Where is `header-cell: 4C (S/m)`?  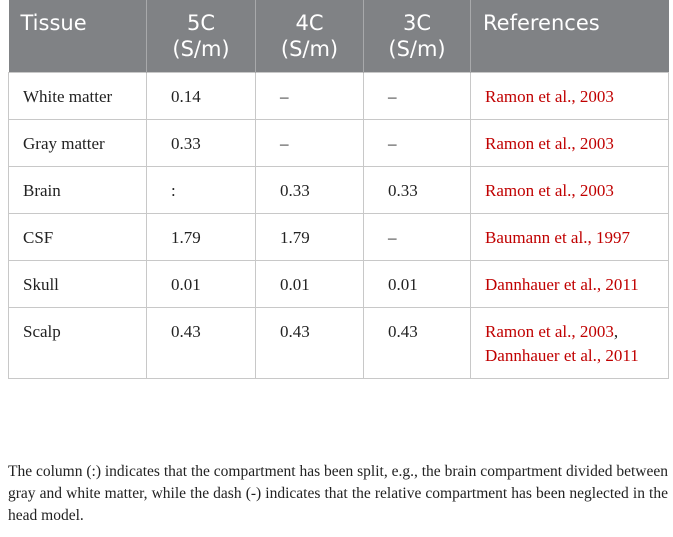 header-cell: 4C (S/m) is located at coordinates (309, 36).